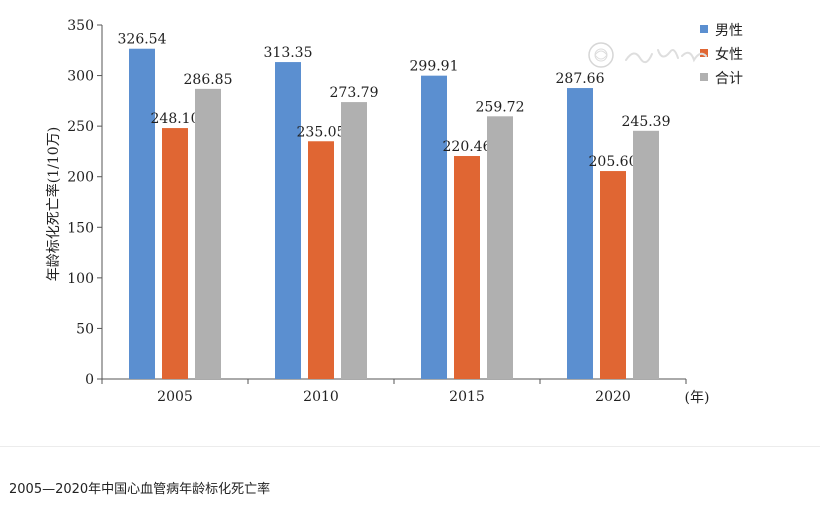 The image size is (820, 513). I want to click on x-axis-label: (年), so click(697, 398).